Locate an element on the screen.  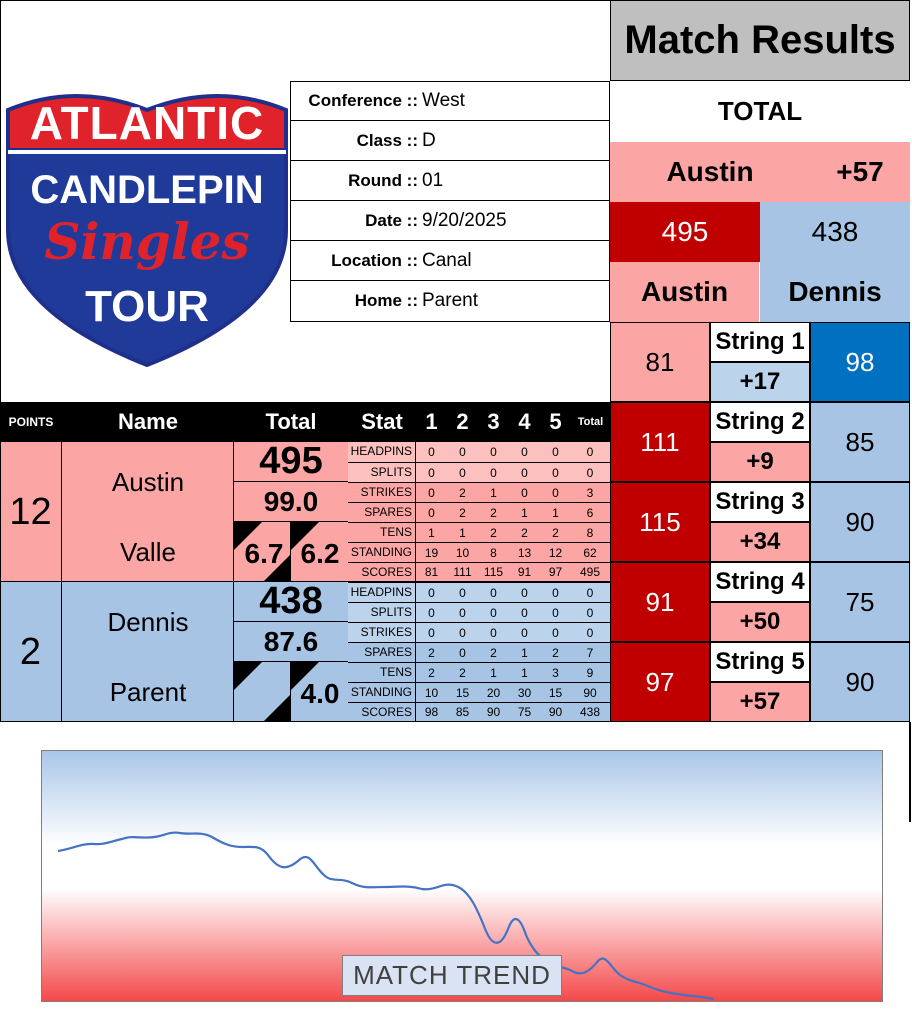
stat-value: 12 is located at coordinates (555, 552).